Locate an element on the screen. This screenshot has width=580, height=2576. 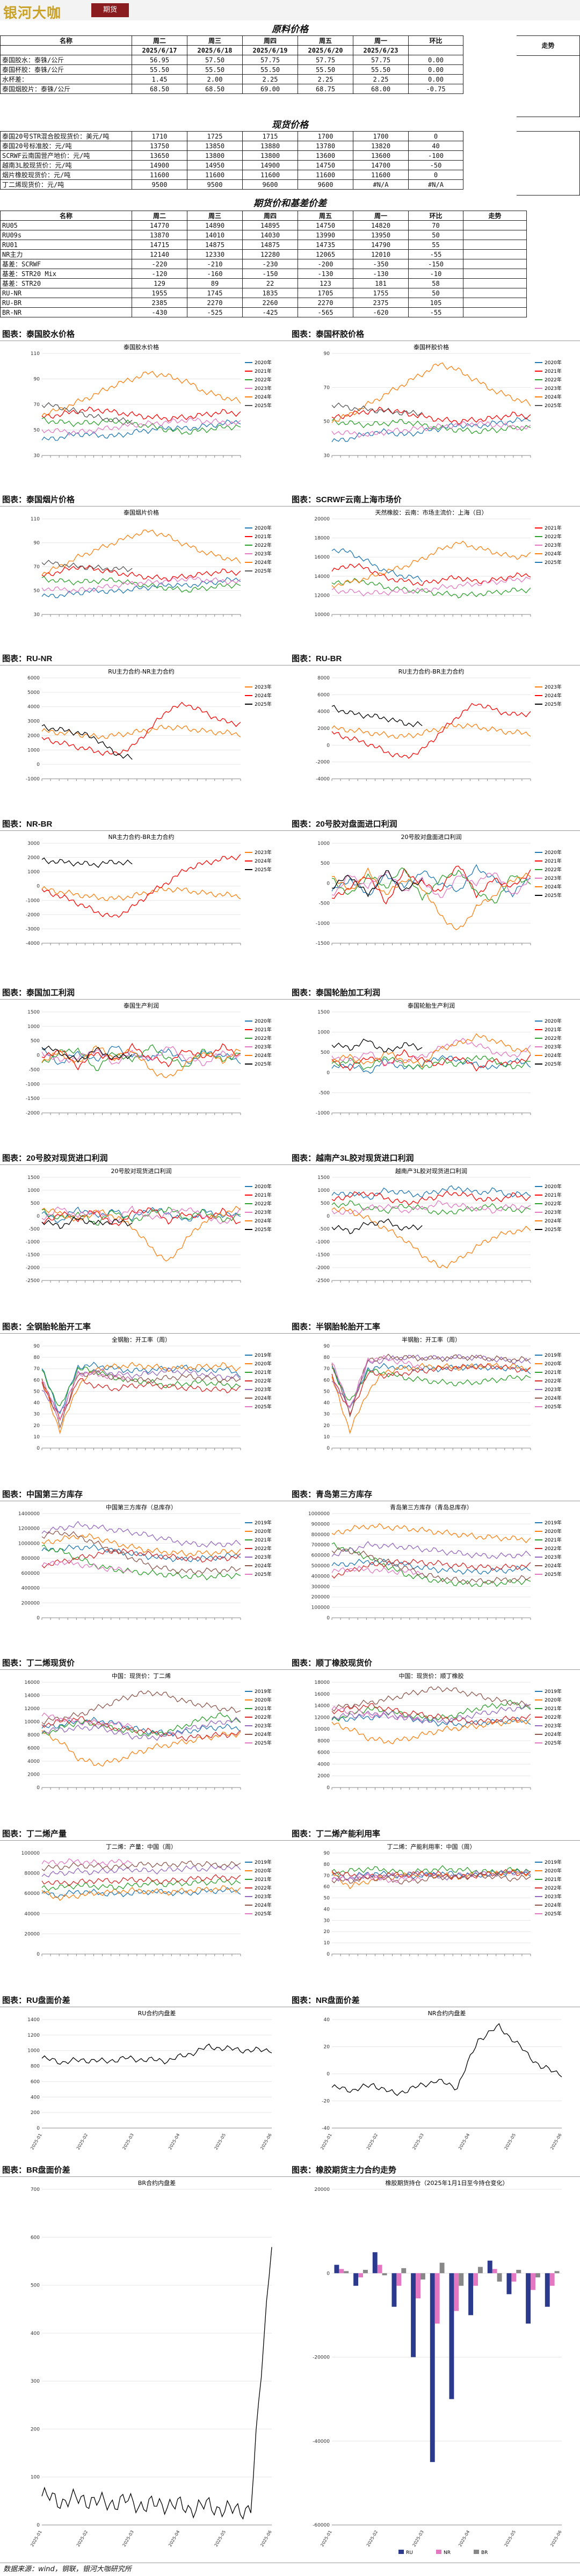
y-tick-label: 100 is located at coordinates (35, 2477).